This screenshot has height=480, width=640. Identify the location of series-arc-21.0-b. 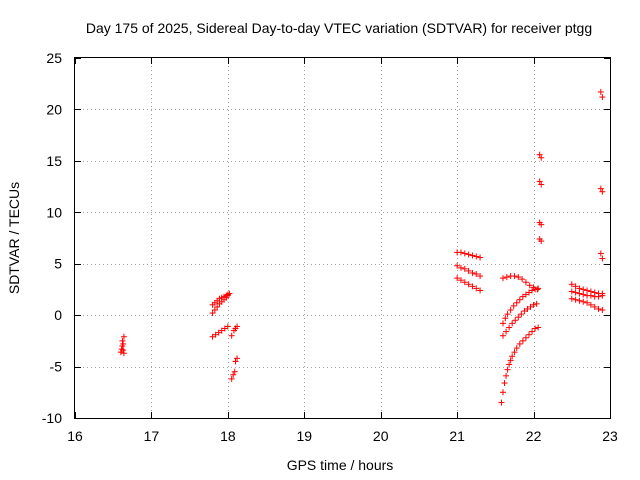
(469, 271).